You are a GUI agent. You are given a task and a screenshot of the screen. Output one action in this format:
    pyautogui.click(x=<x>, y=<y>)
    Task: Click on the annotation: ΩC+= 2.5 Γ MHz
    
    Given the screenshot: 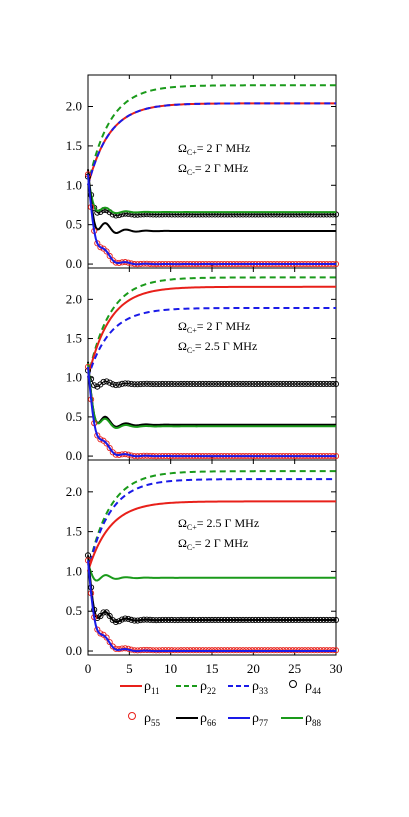 What is the action you would take?
    pyautogui.click(x=218, y=524)
    